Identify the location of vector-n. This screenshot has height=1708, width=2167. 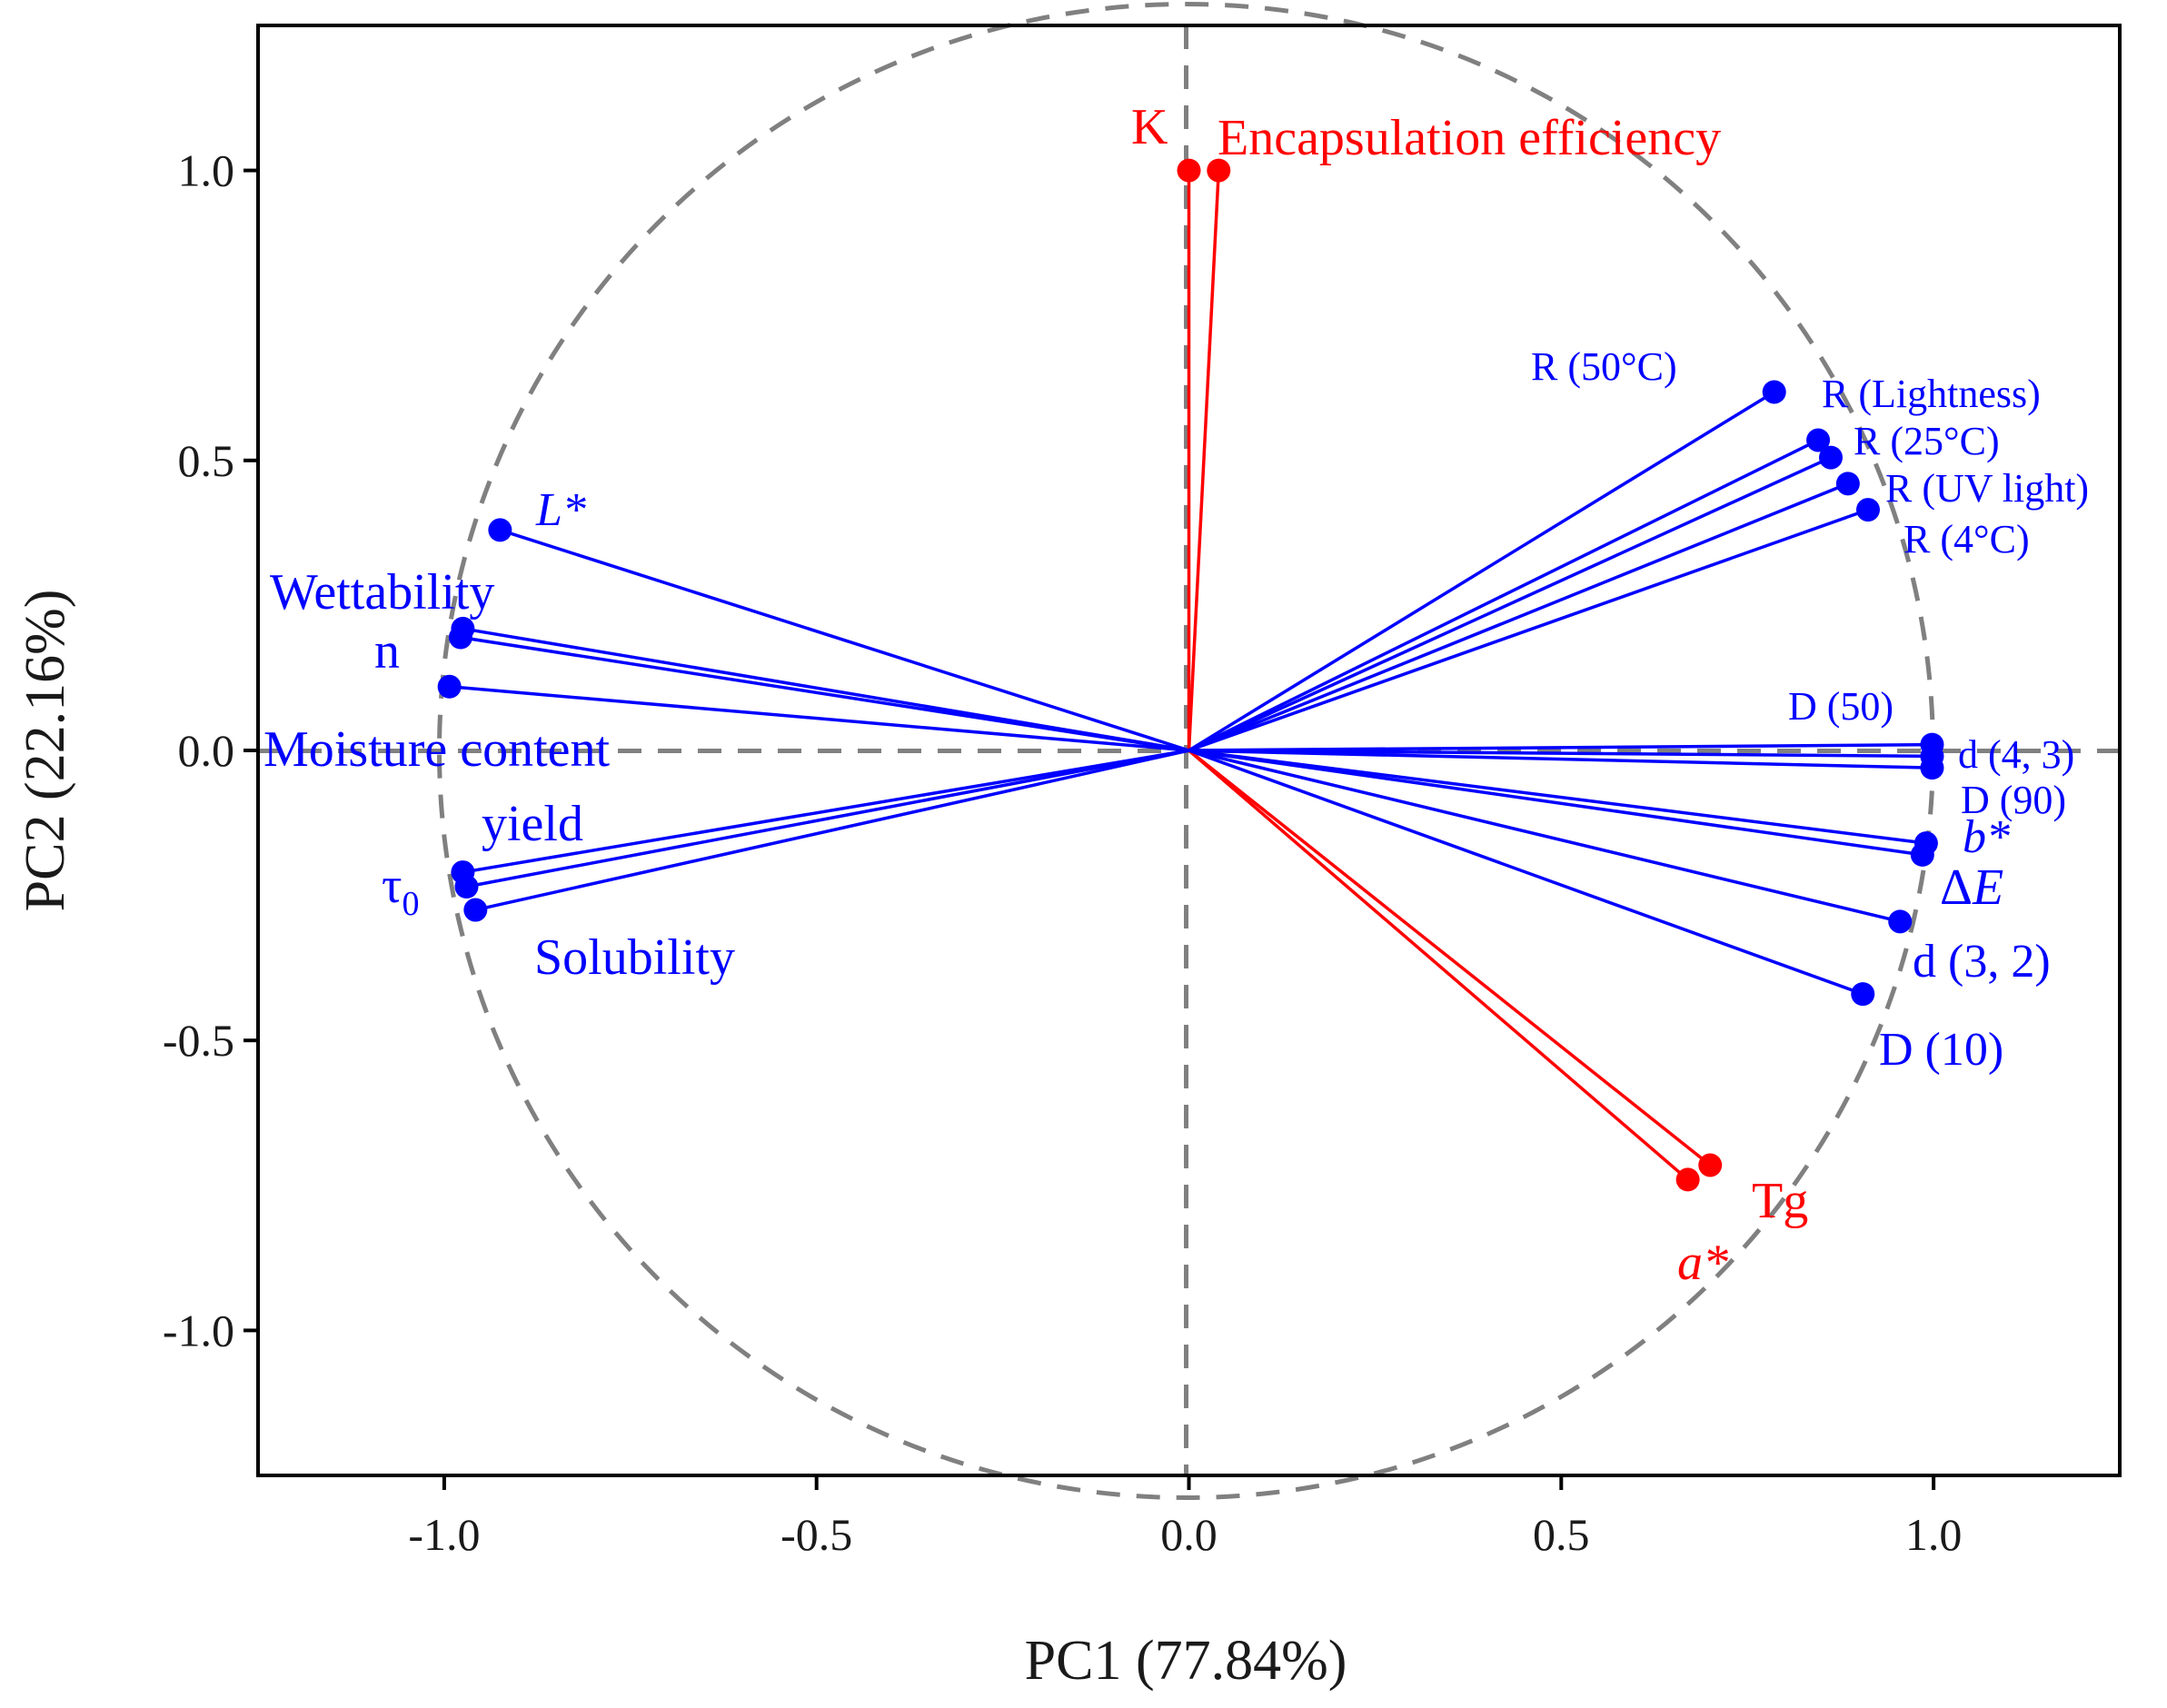
(824, 693).